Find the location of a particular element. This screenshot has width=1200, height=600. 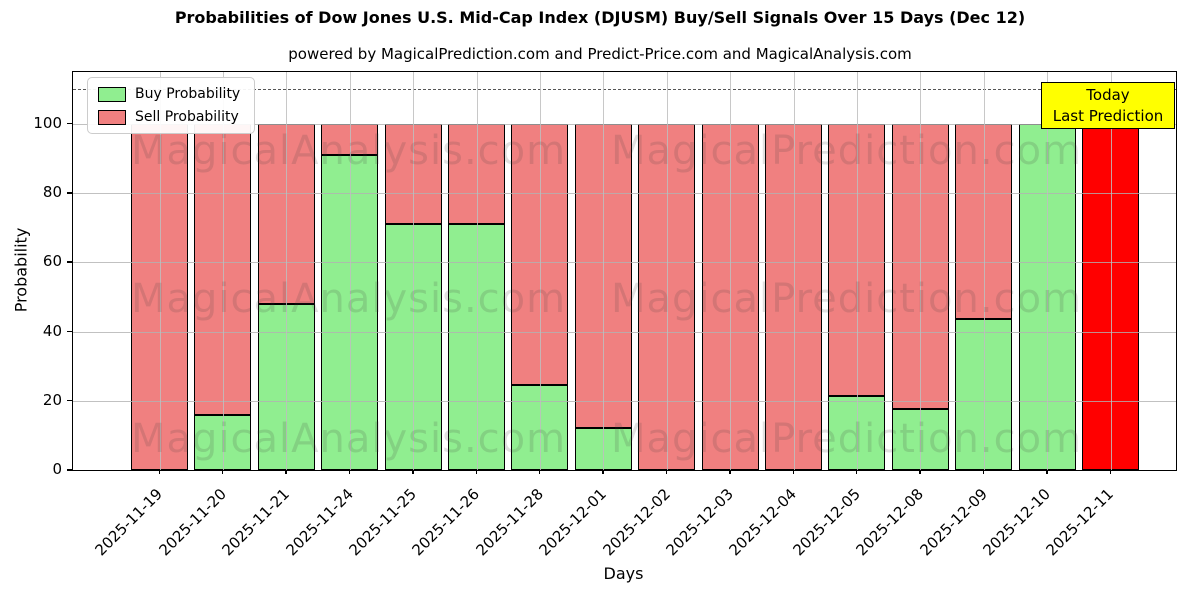

x-tick-label-text: 2025-12-04 is located at coordinates (763, 522).